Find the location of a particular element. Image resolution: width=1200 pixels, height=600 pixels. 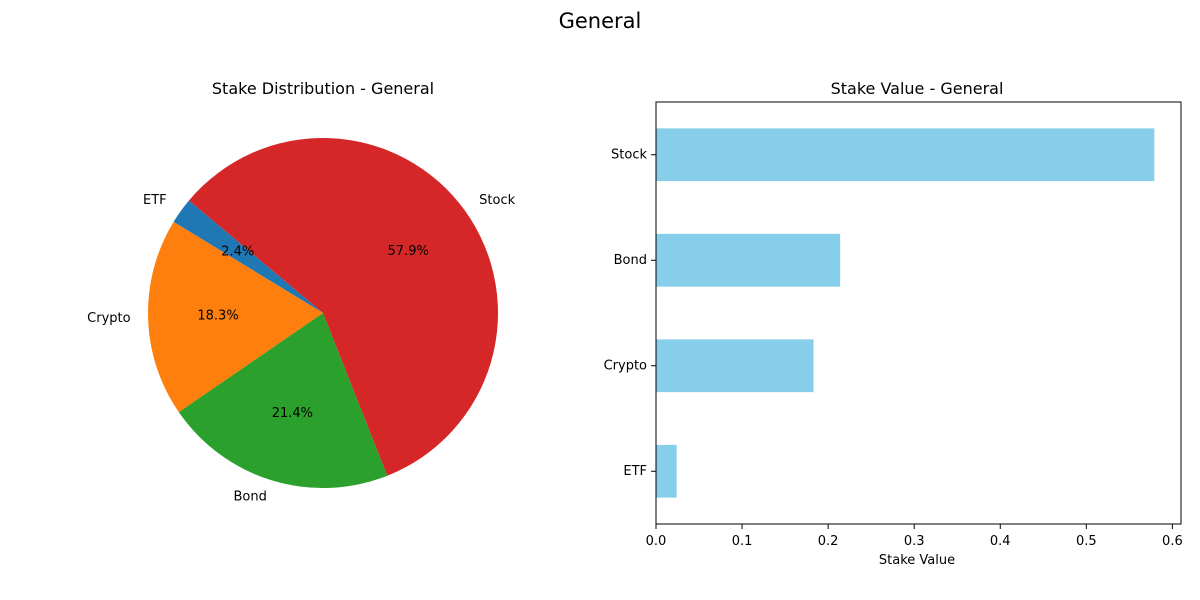

x-tick-label: 0.6 is located at coordinates (1172, 541).